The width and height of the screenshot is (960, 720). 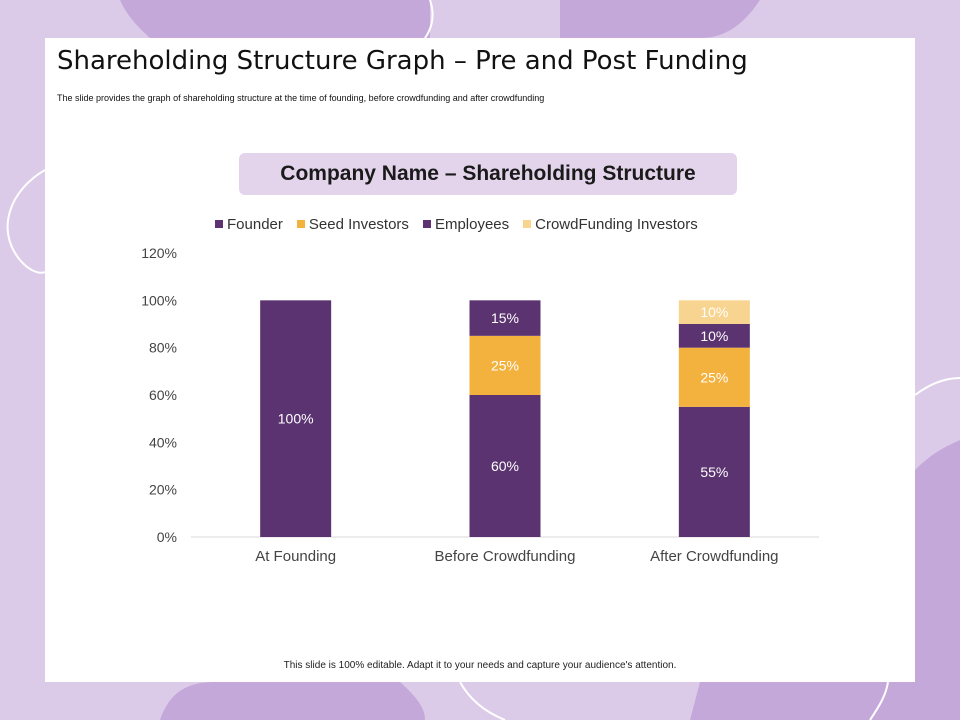 I want to click on background-shape-bottom-right, so click(x=825, y=580).